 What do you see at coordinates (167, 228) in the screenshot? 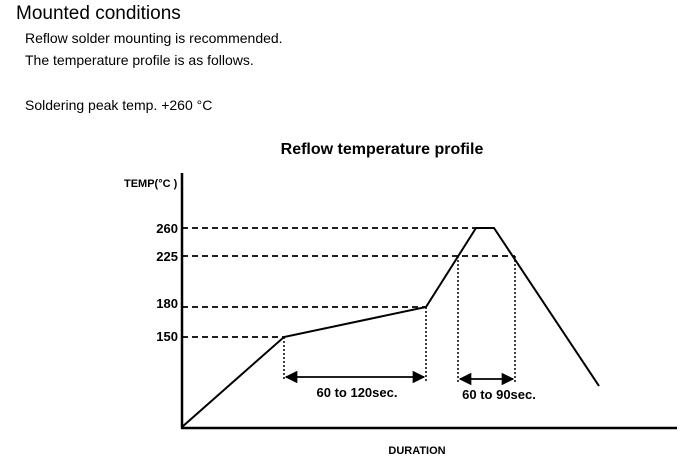
I see `temp-label-260: 260` at bounding box center [167, 228].